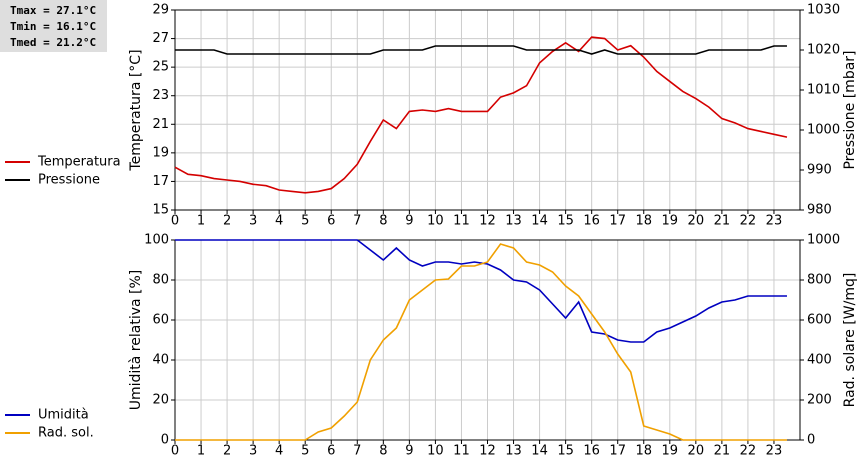 This screenshot has width=860, height=460. What do you see at coordinates (160, 67) in the screenshot?
I see `y-tick-label: 25` at bounding box center [160, 67].